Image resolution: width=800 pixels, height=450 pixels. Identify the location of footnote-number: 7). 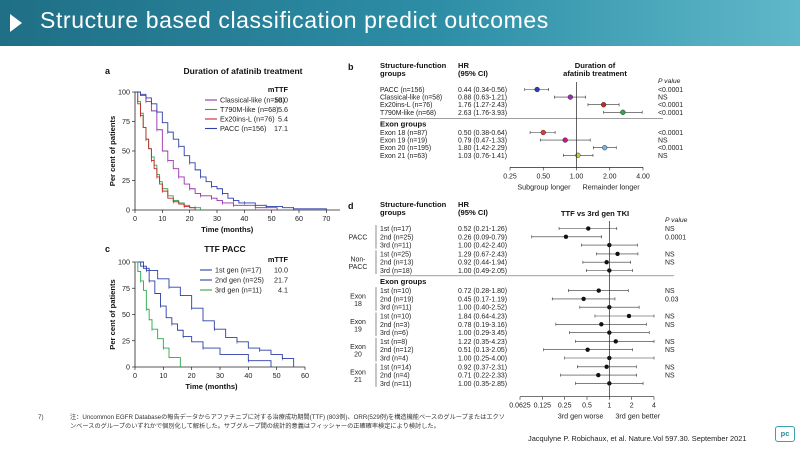
(41, 417).